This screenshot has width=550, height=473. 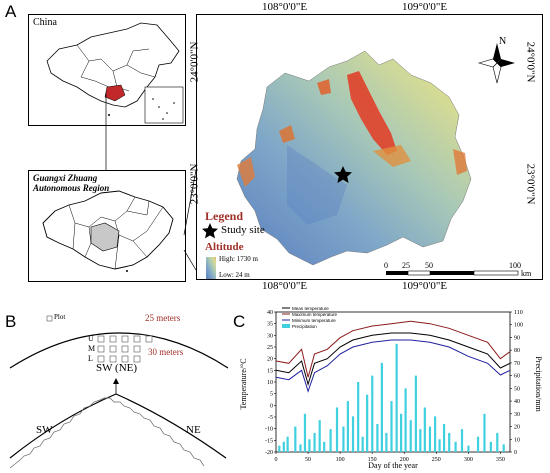 What do you see at coordinates (500, 460) in the screenshot?
I see `x-tick-label: 350` at bounding box center [500, 460].